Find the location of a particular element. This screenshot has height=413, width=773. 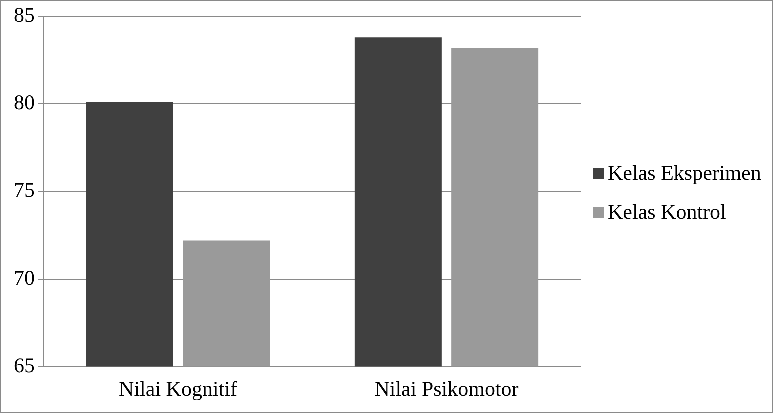

y-tick-label: 85 is located at coordinates (24, 15).